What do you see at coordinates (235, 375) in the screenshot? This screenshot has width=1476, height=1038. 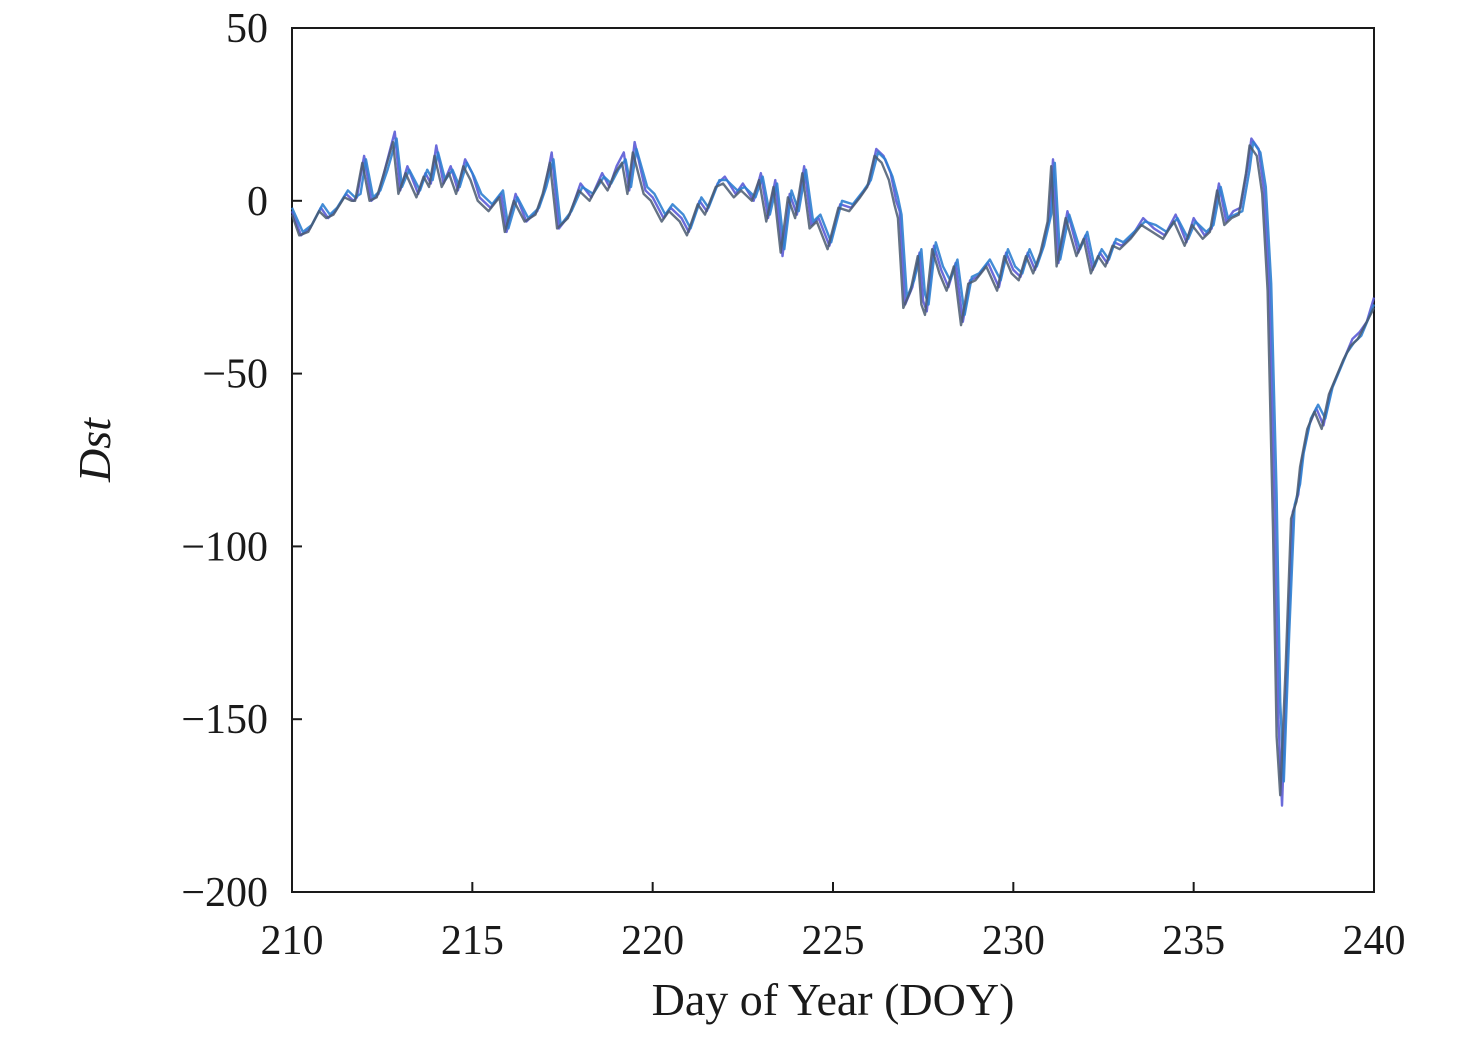 I see `y-tick-label: −50` at bounding box center [235, 375].